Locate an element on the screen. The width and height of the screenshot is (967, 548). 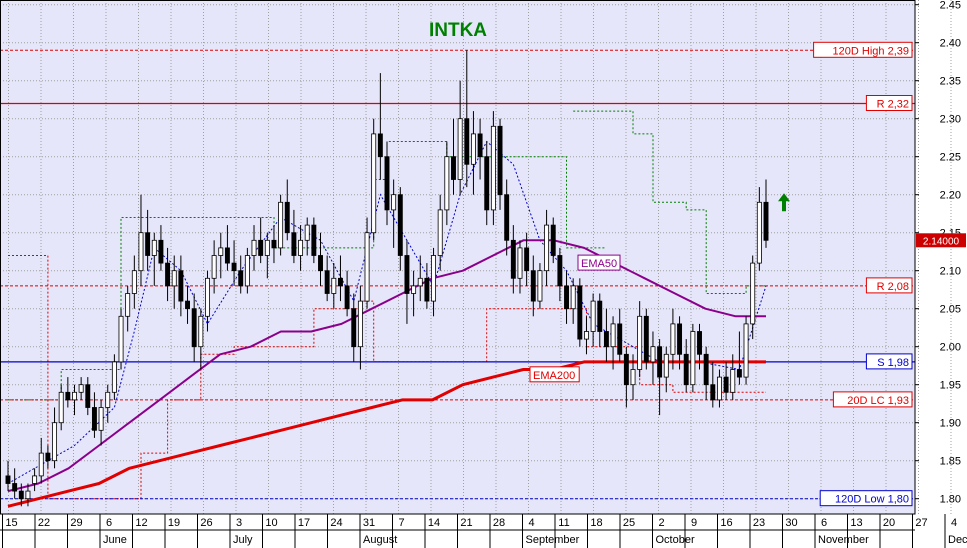
x-tick-label: 21 is located at coordinates (466, 523).